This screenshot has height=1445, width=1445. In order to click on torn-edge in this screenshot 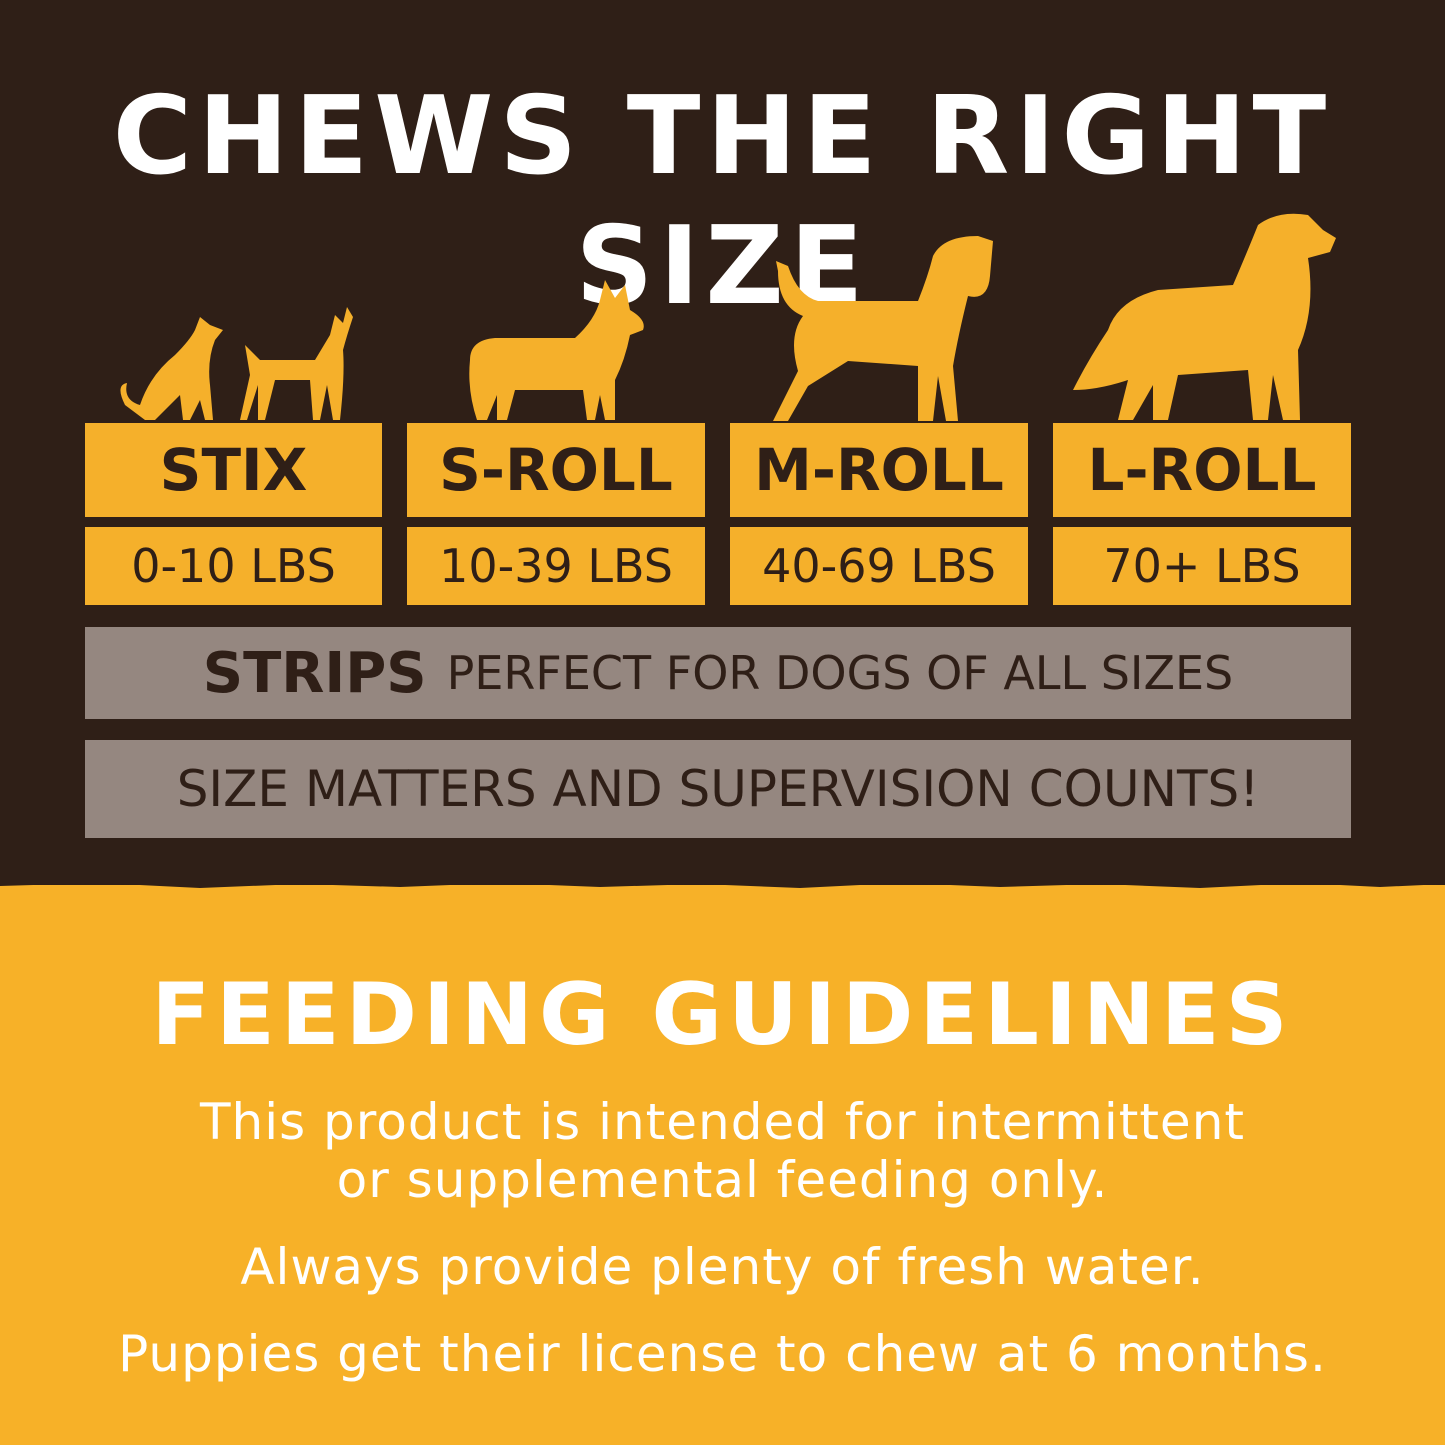, I will do `click(722, 883)`.